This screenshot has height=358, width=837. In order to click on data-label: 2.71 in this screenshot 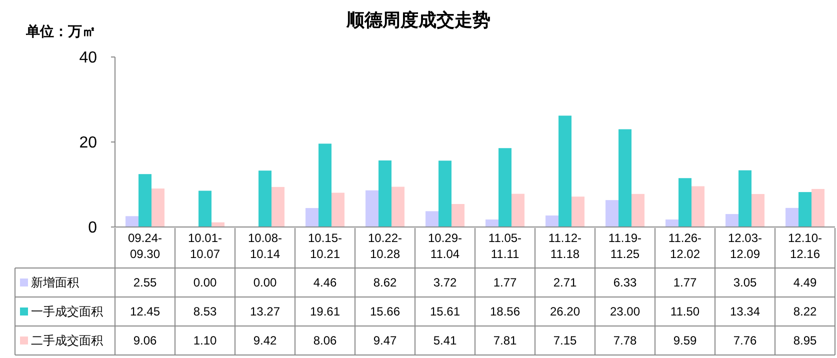, I will do `click(565, 283)`.